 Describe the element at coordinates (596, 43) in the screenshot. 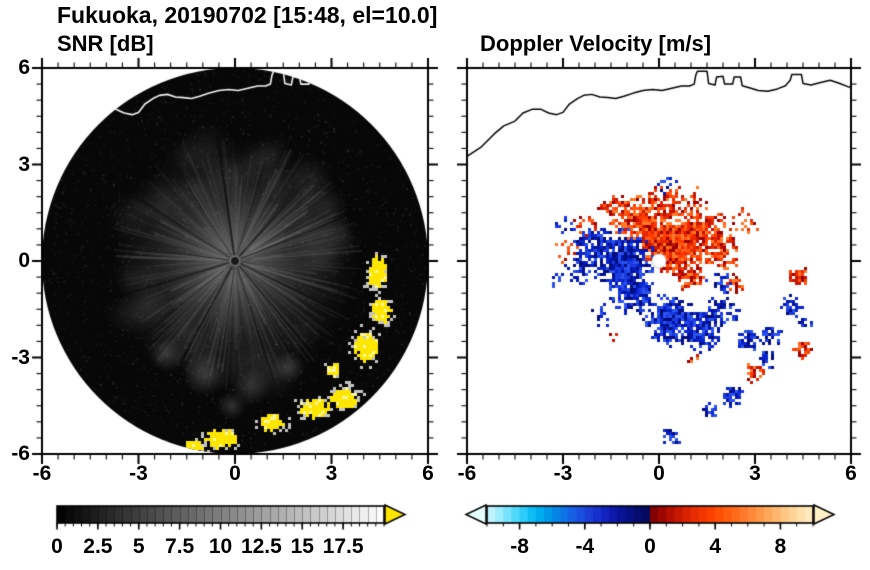

I see `doppler-panel-title: Doppler Velocity [m/s]` at that location.